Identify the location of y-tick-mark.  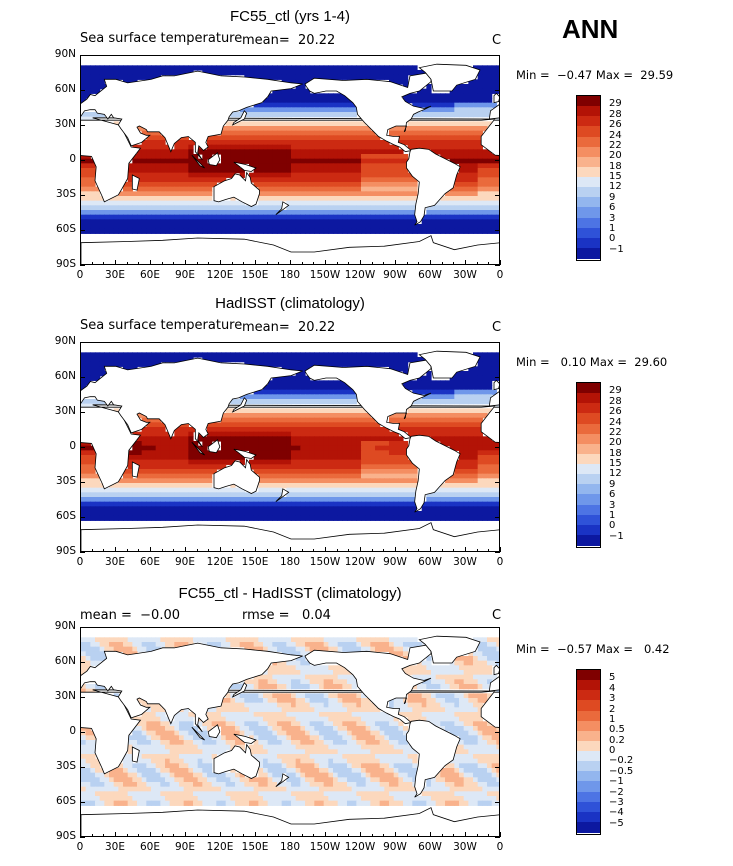
(82, 230).